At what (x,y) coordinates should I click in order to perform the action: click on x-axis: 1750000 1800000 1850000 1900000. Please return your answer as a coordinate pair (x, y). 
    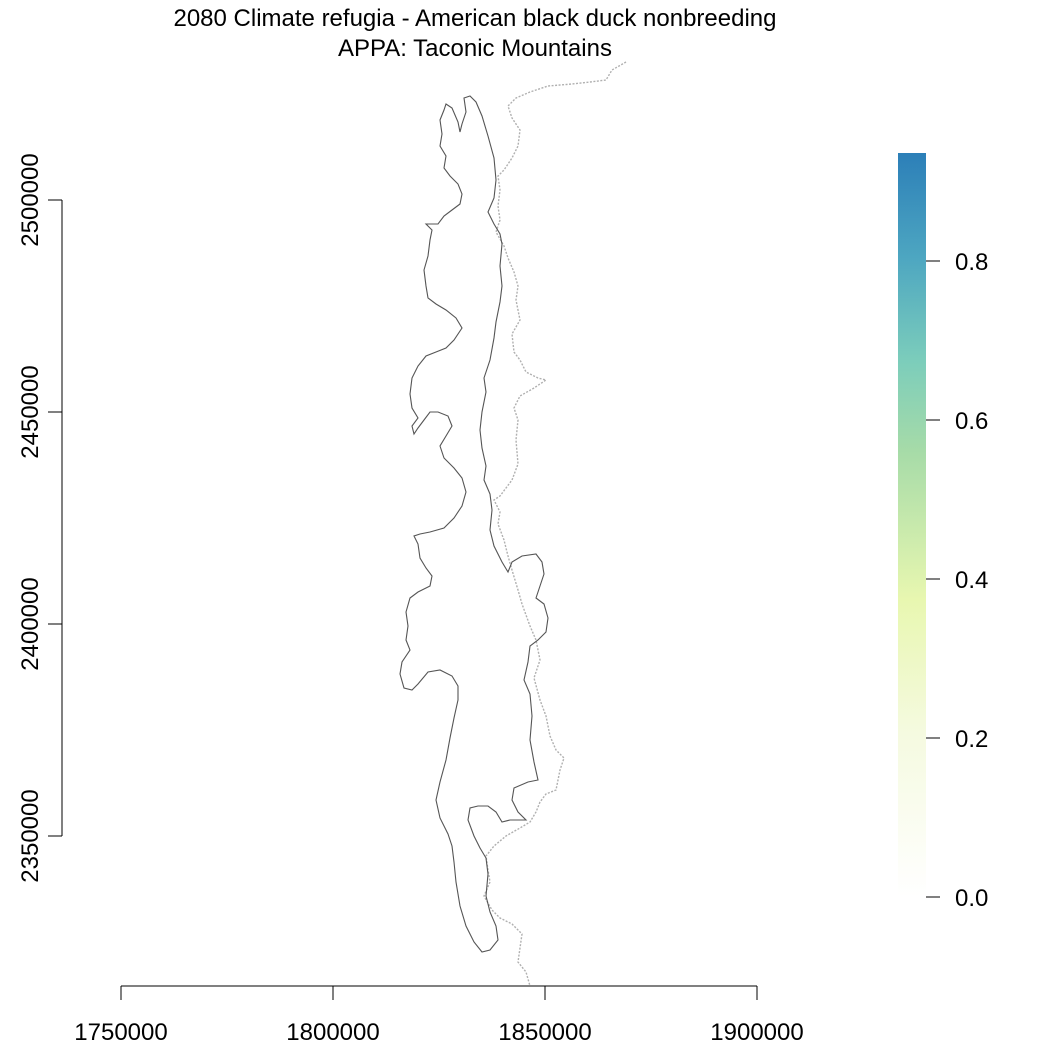
    Looking at the image, I should click on (439, 1015).